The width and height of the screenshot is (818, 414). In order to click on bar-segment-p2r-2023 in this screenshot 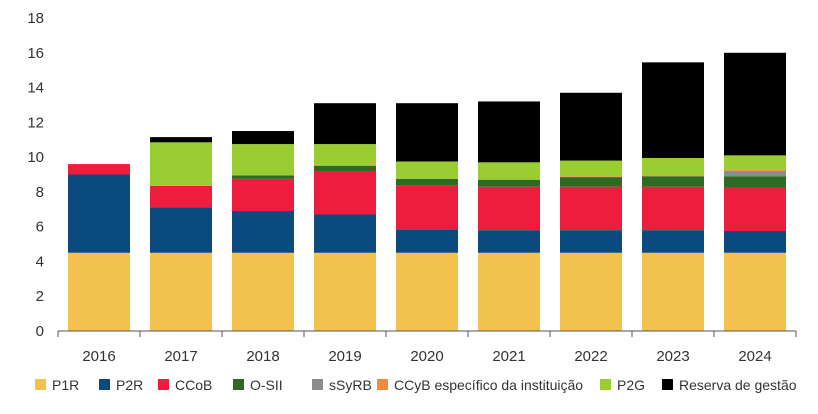, I will do `click(673, 241)`.